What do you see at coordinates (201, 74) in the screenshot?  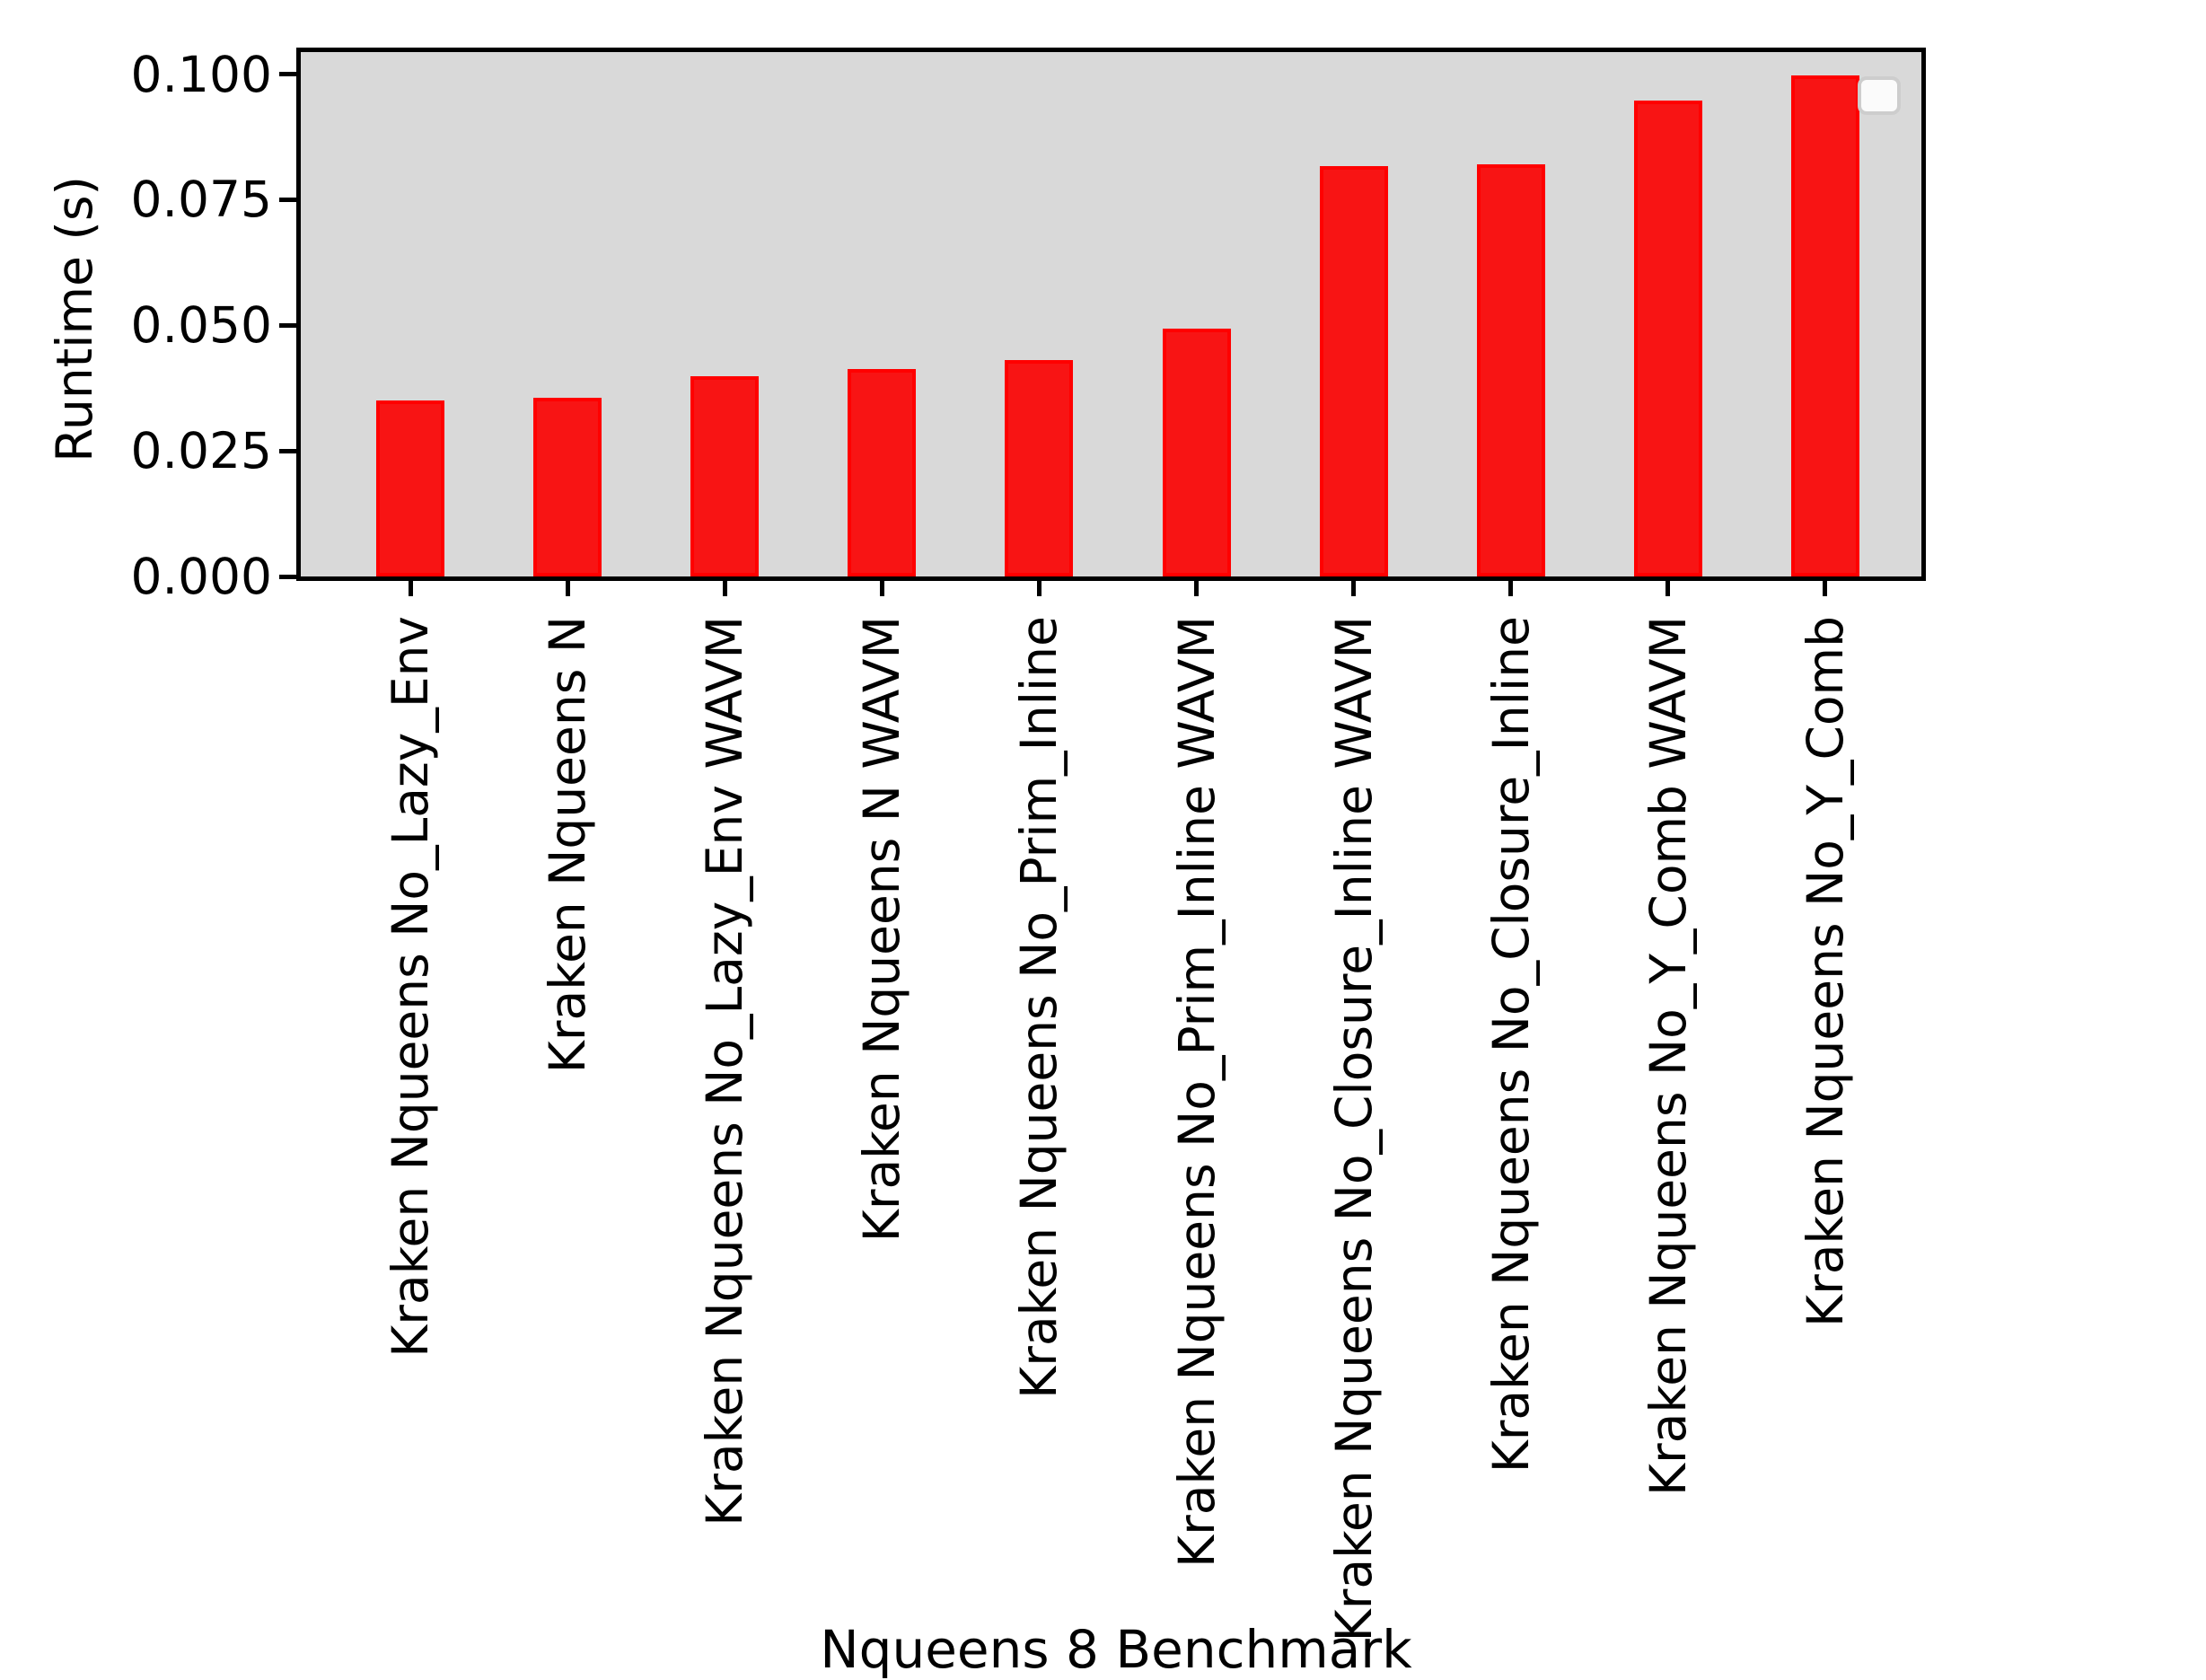 I see `y-tick-label: 0.100` at bounding box center [201, 74].